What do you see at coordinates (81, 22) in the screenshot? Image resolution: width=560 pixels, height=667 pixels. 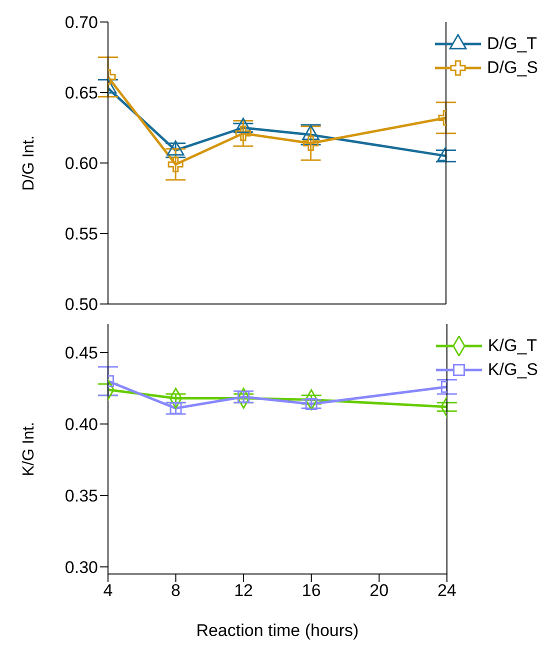 I see `y-tick-label: 0.70` at bounding box center [81, 22].